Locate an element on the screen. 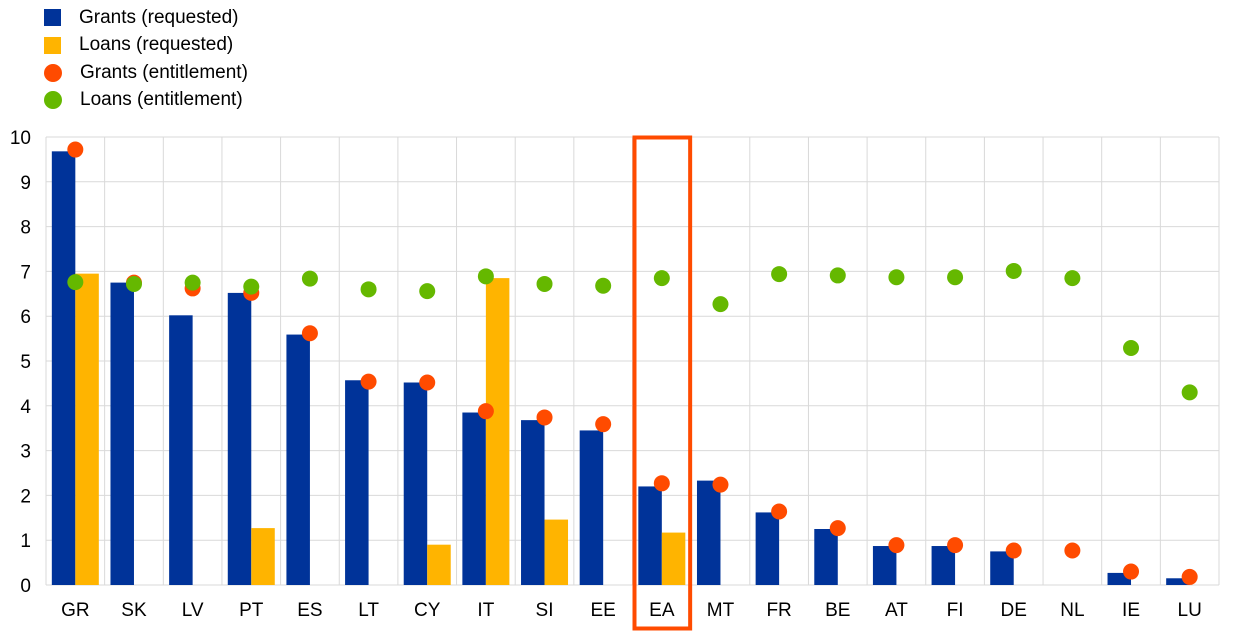 The image size is (1240, 631). x-tick-label: MT is located at coordinates (721, 610).